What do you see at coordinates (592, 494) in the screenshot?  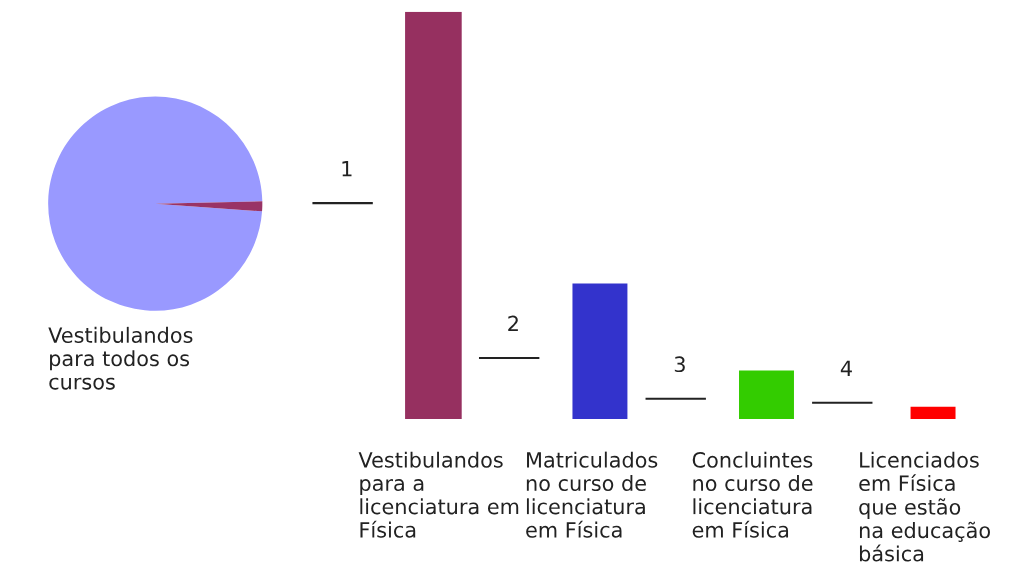 I see `x-tick-label: Matriculados no curso de licenciatura em Física` at bounding box center [592, 494].